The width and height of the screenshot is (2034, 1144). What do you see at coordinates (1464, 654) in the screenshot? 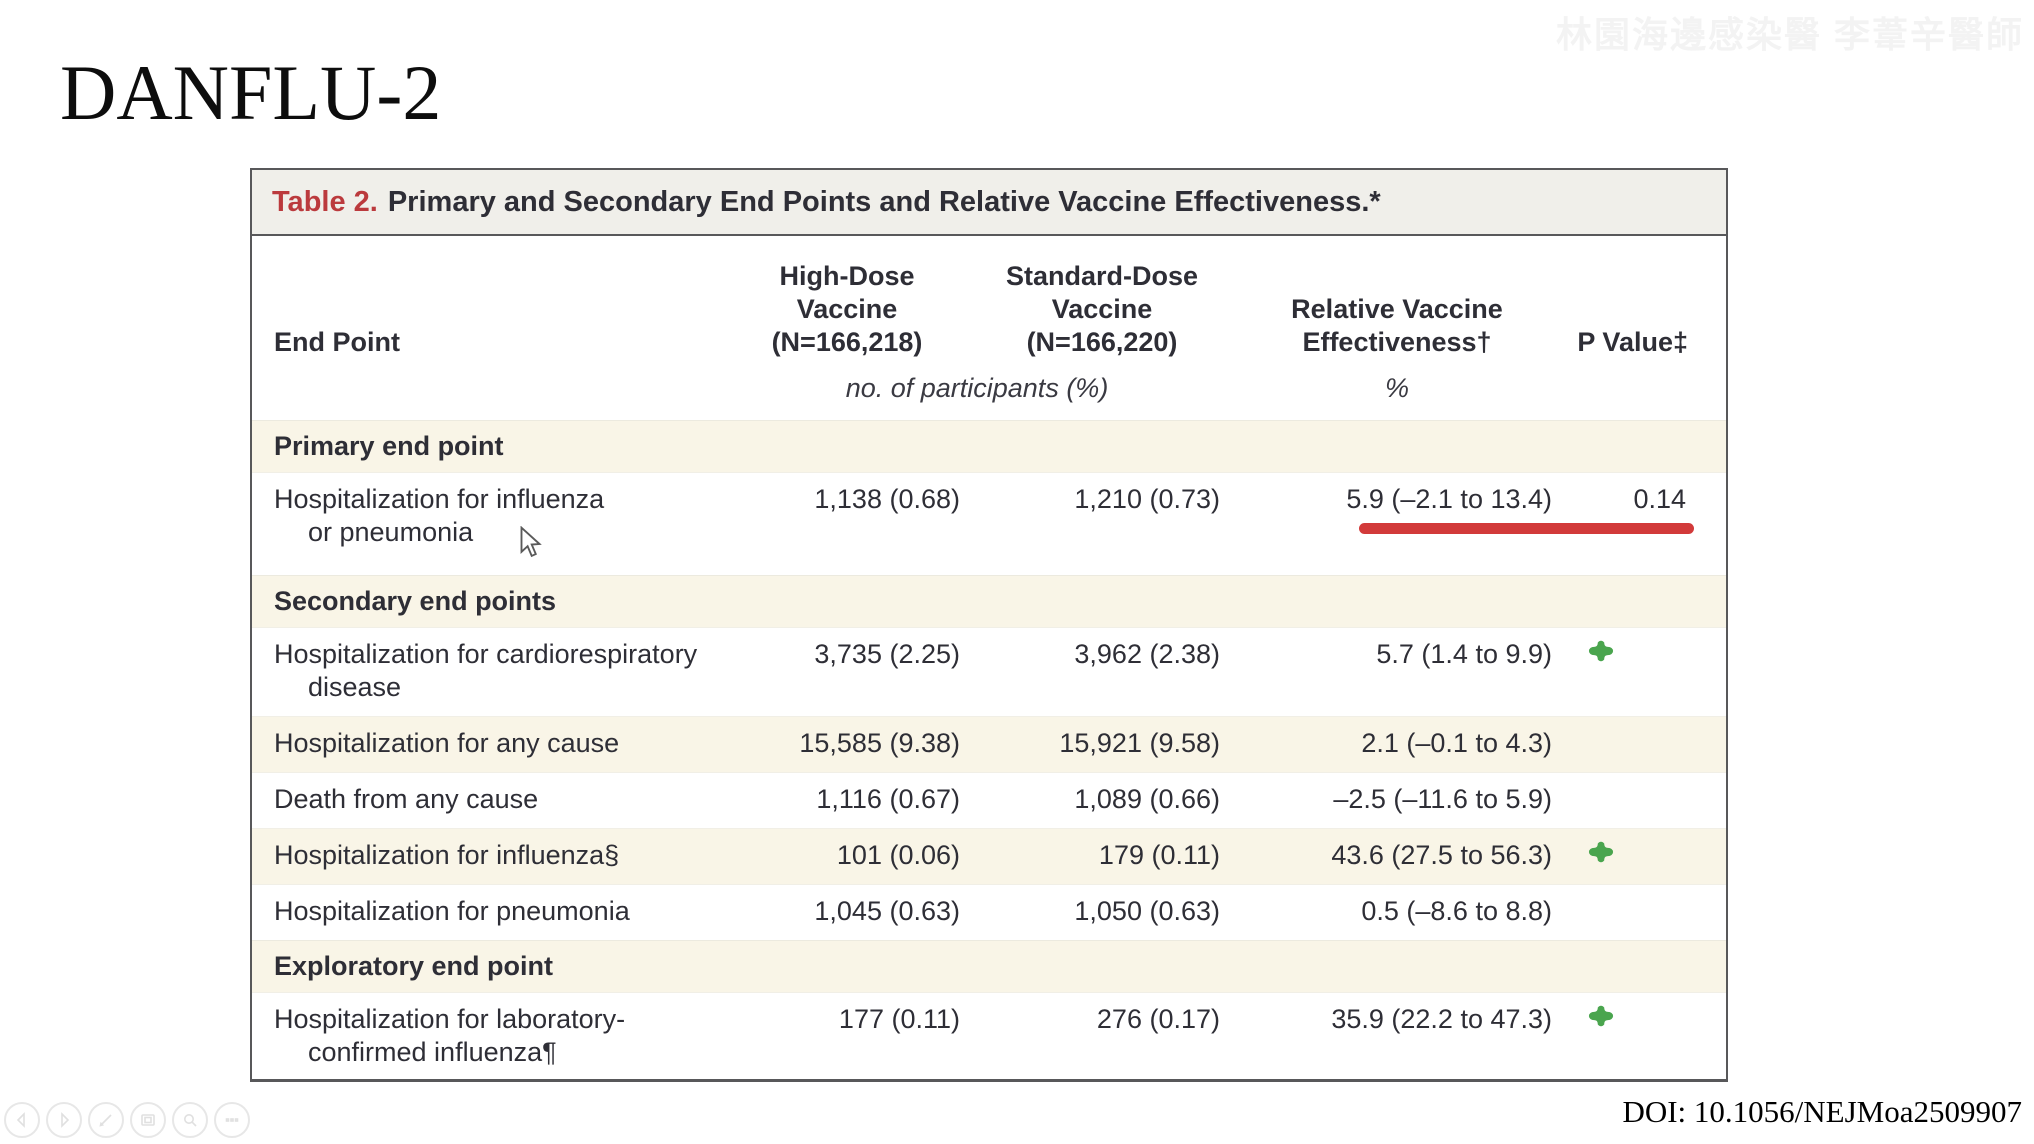
I see `rve-cell: 5.7 (1.4 to 9.9)` at bounding box center [1464, 654].